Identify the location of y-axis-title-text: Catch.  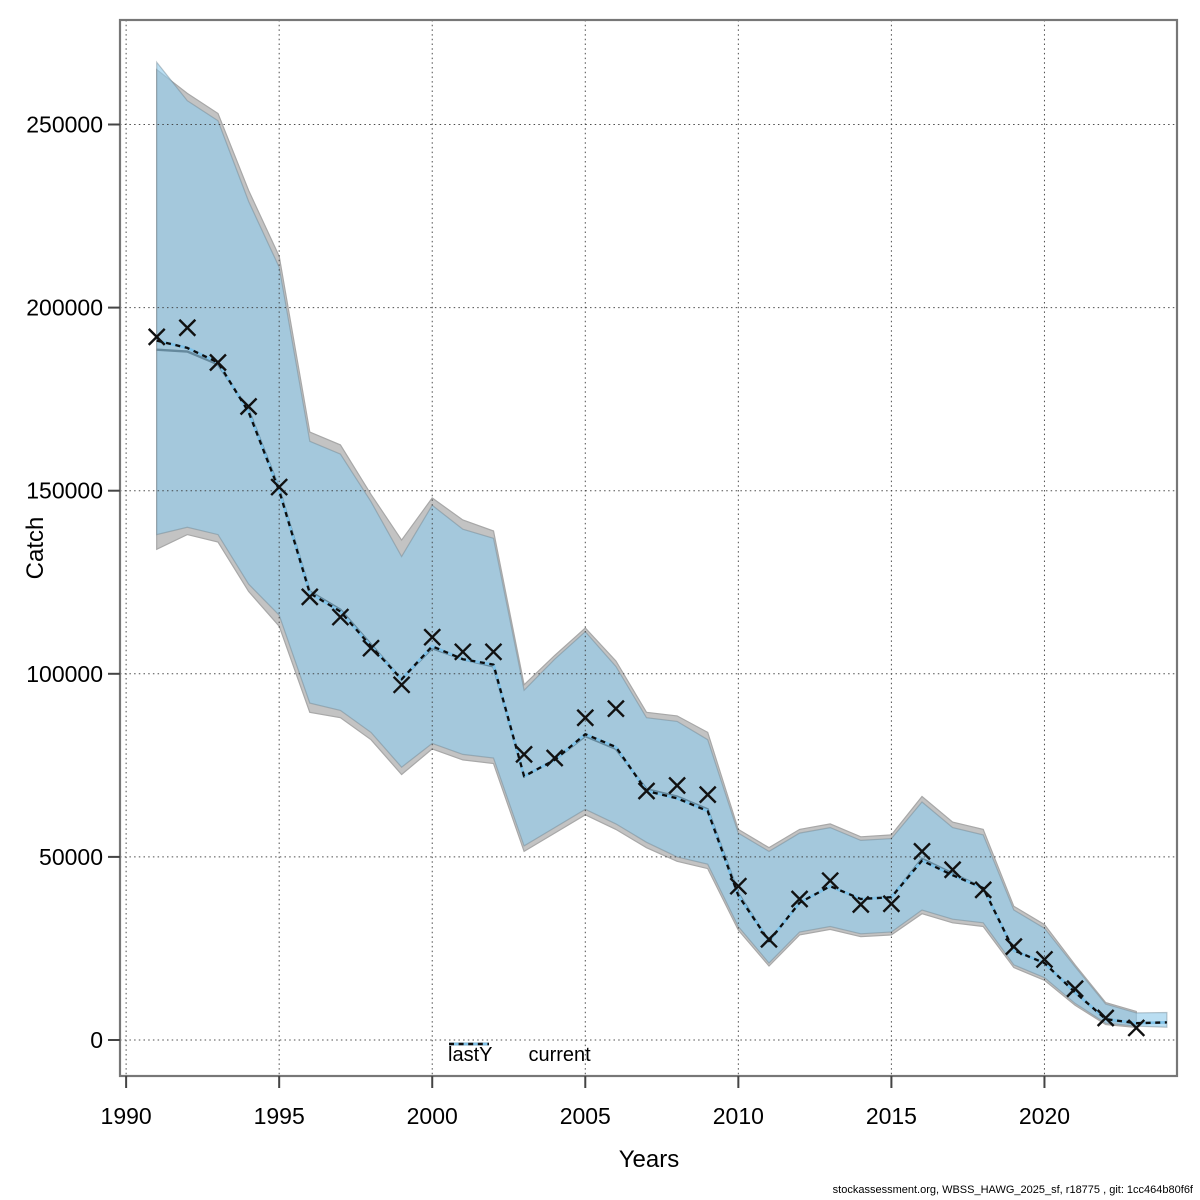
(35, 548).